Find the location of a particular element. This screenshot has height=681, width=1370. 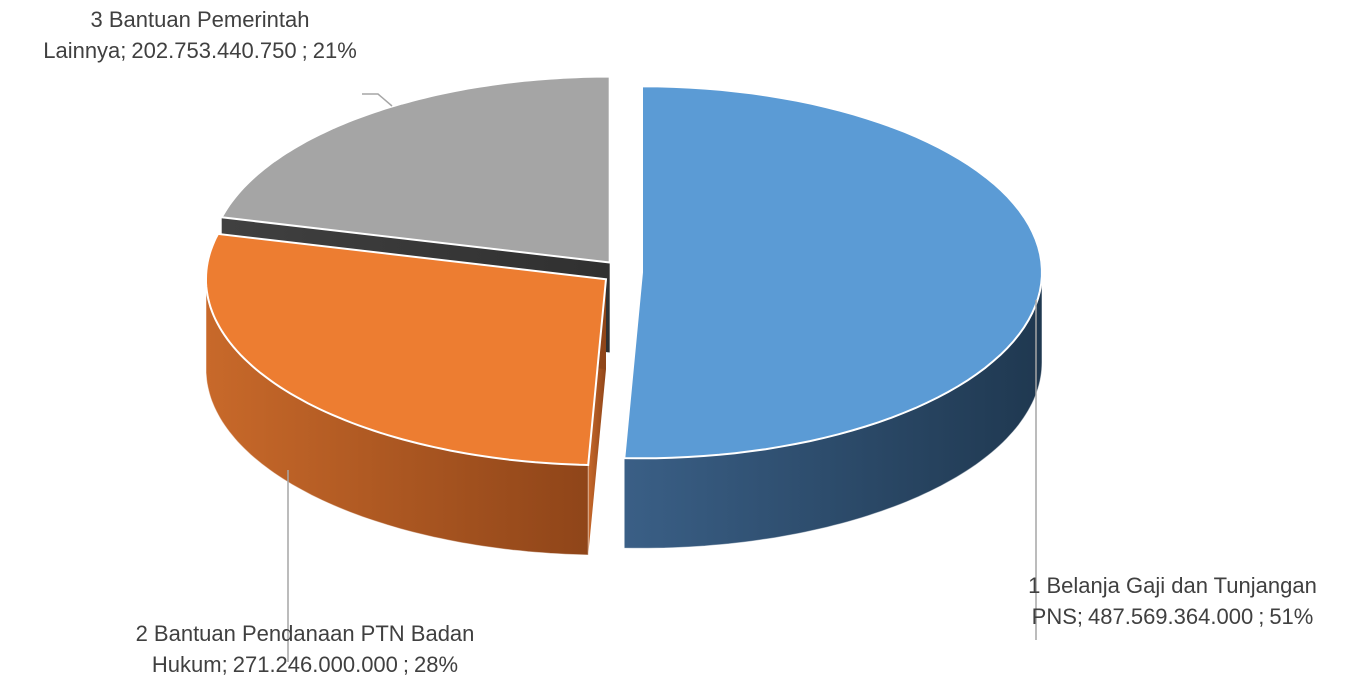

label-category: 1 Belanja Gaji dan Tunjangan PNS is located at coordinates (1172, 601).